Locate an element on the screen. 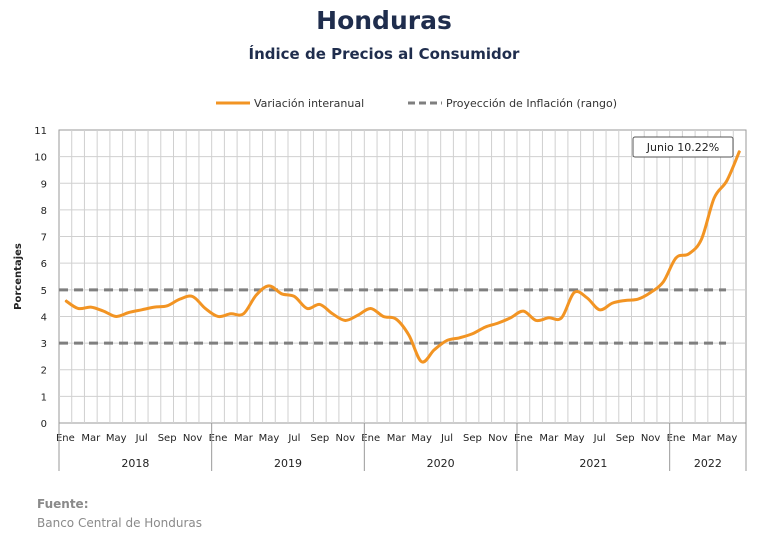  year-label: 2022 is located at coordinates (708, 463).